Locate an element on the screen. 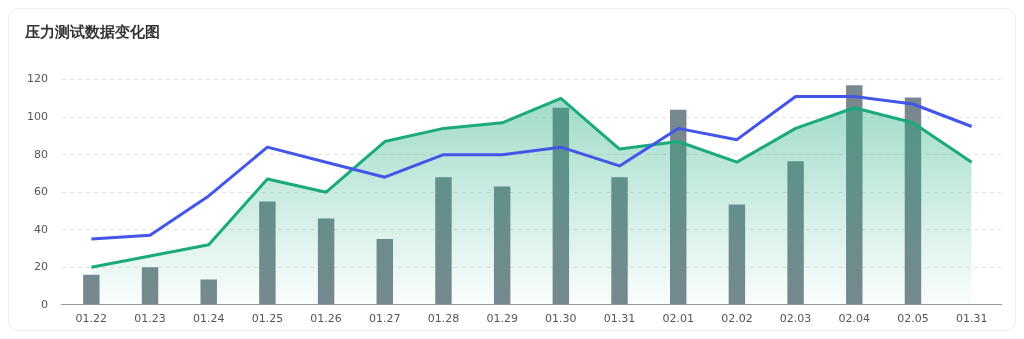  x-tick-label: 02.01 is located at coordinates (678, 319).